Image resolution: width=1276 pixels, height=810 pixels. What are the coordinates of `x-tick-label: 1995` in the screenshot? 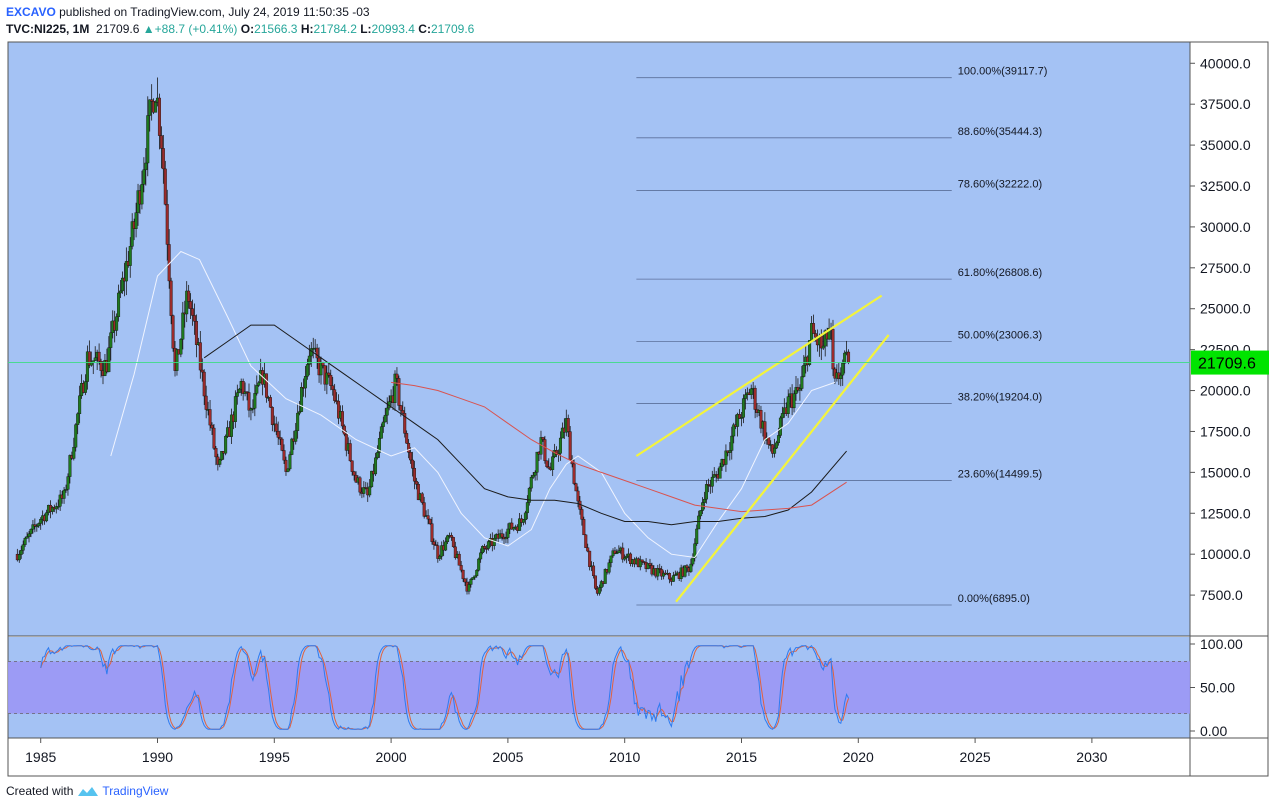 It's located at (274, 757).